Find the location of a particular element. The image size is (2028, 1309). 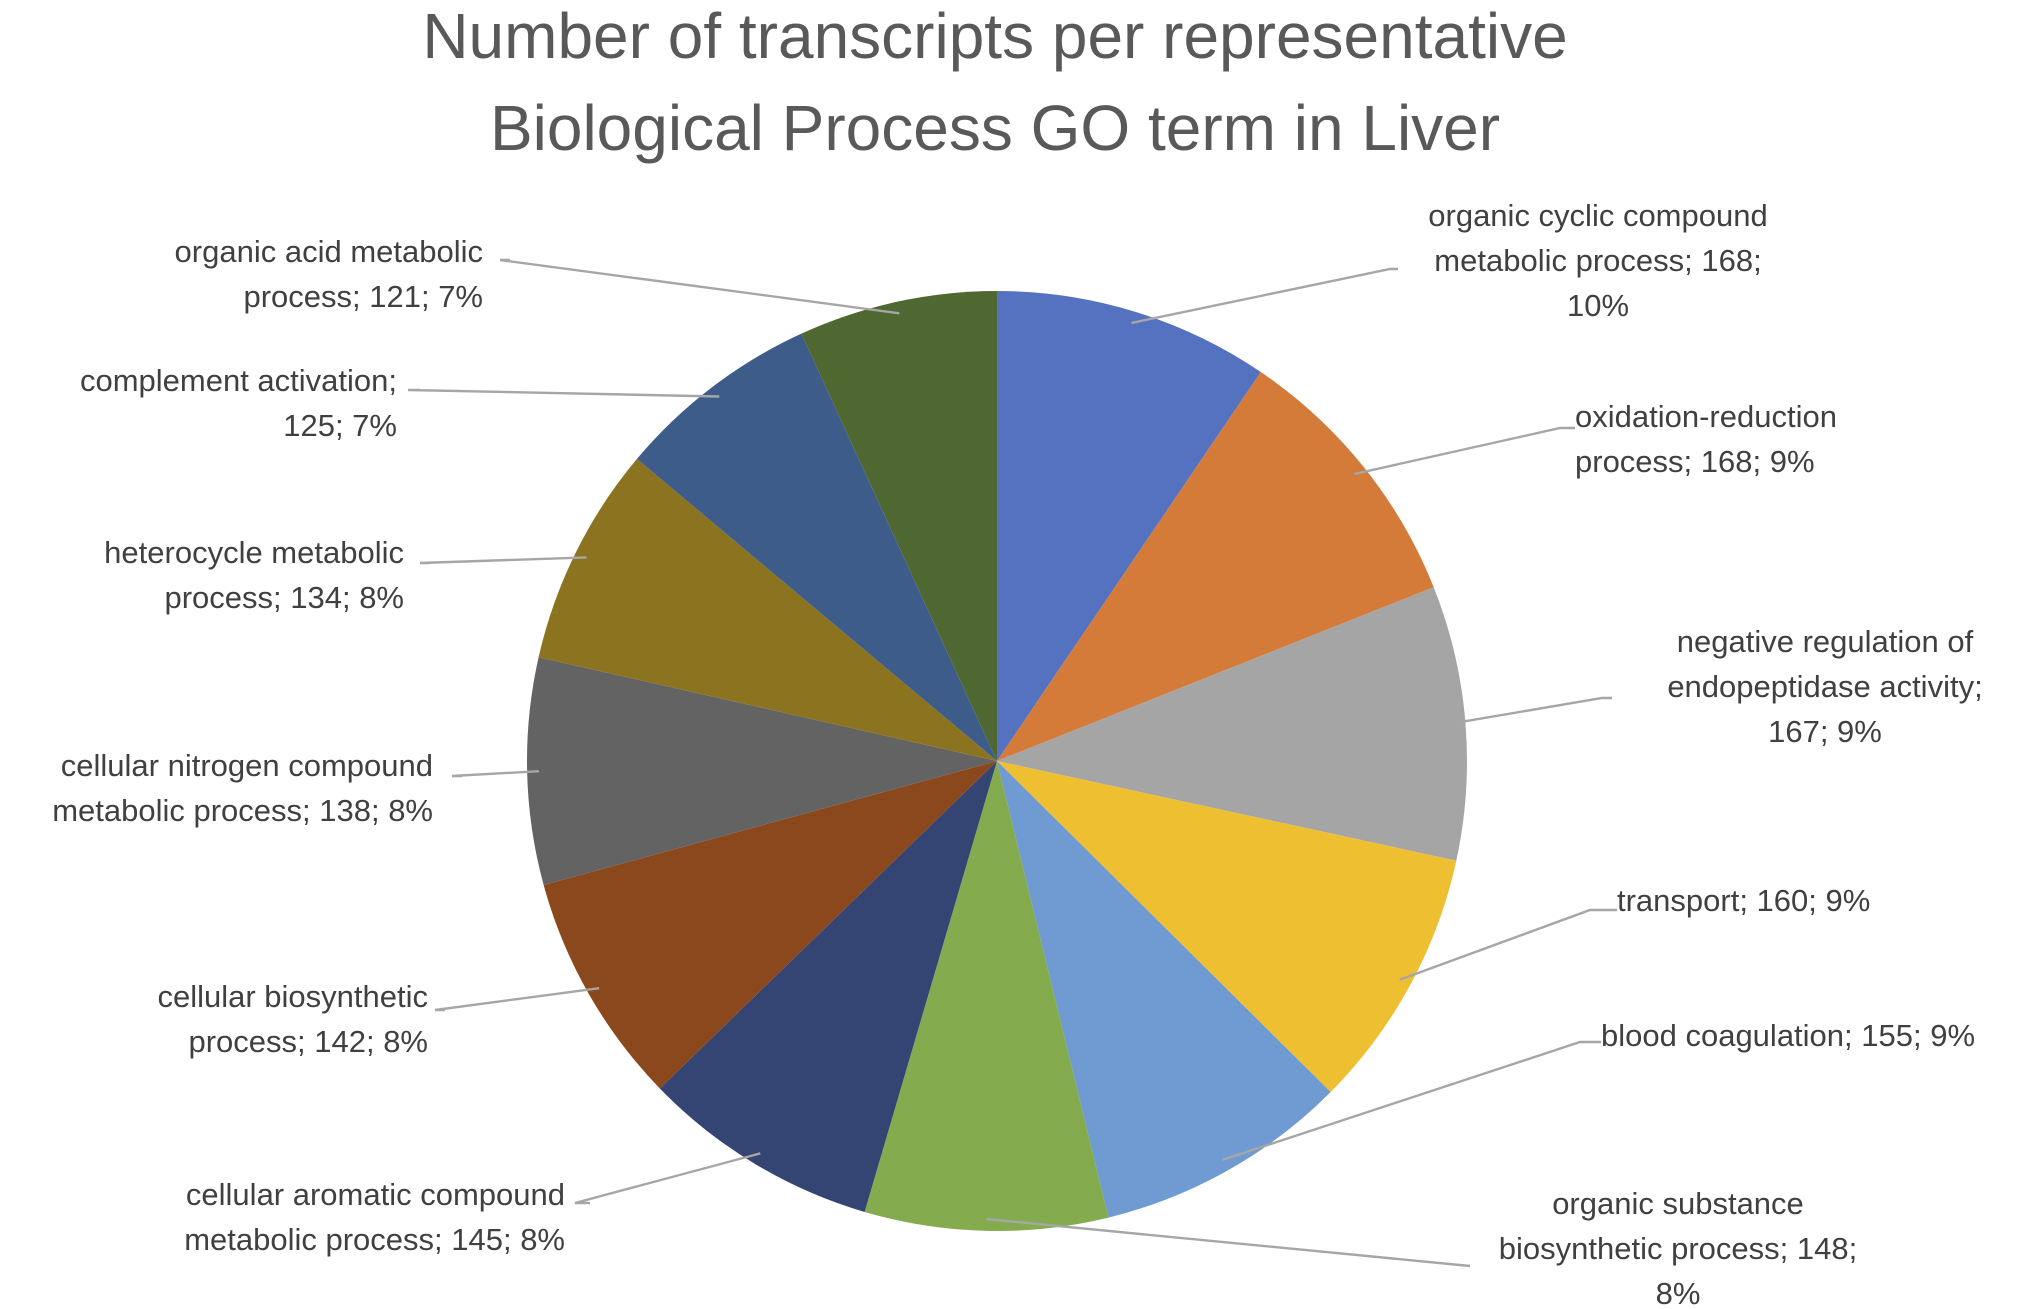

leader-line-cellular-nitrogen-compound-metabolic-process is located at coordinates (495, 774).